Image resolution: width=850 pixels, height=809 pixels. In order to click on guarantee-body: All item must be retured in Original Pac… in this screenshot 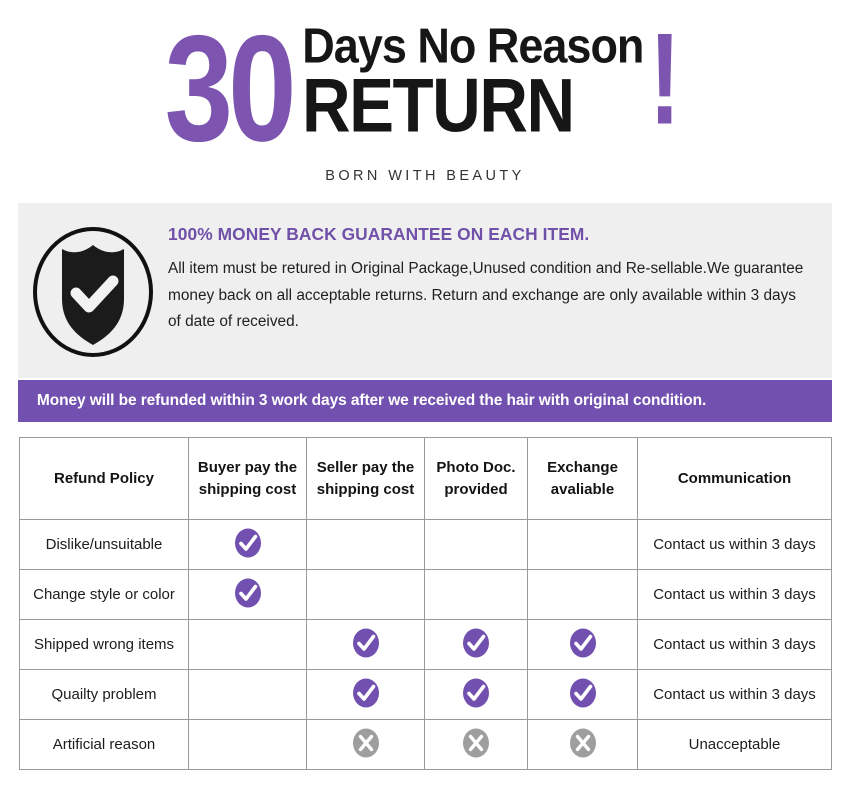, I will do `click(486, 295)`.